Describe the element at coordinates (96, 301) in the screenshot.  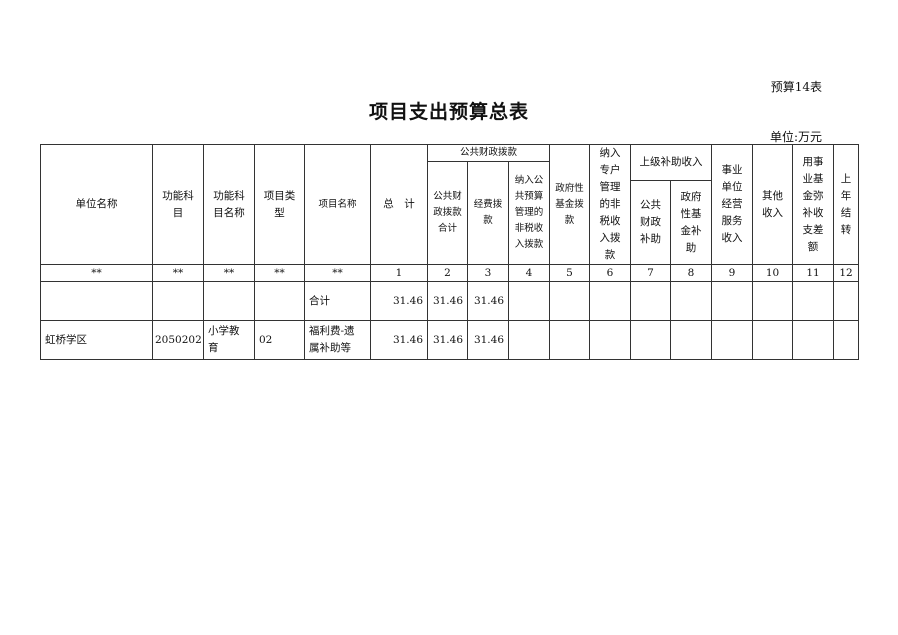
I see `cell-unit` at that location.